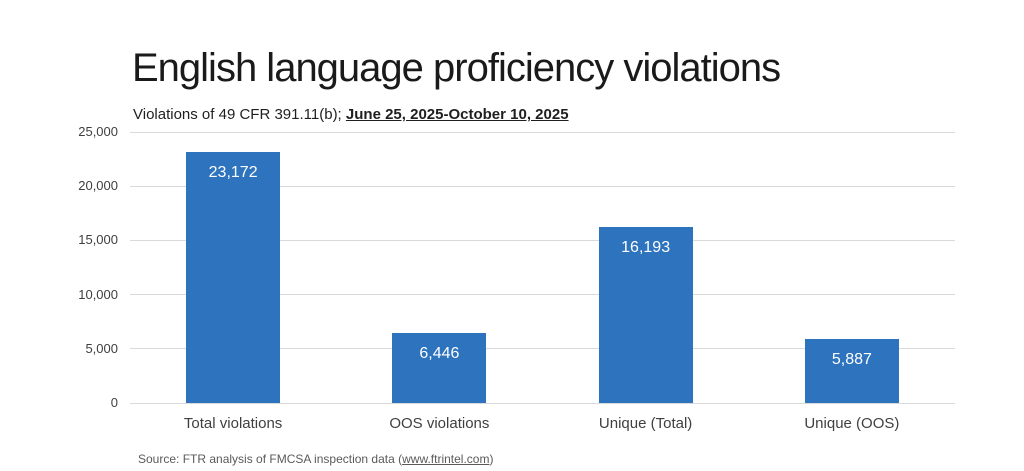 The image size is (1024, 471). What do you see at coordinates (101, 348) in the screenshot?
I see `y-axis-tick-label: 5,000` at bounding box center [101, 348].